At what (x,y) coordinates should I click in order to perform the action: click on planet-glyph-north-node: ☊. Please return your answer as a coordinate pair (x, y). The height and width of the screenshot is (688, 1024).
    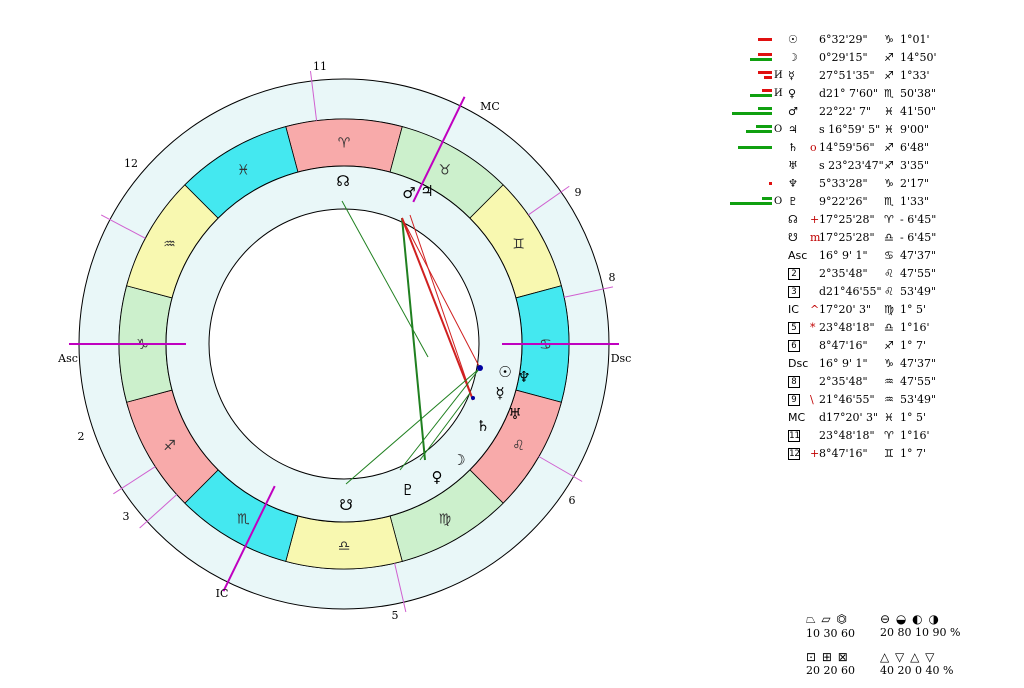
    Looking at the image, I should click on (342, 181).